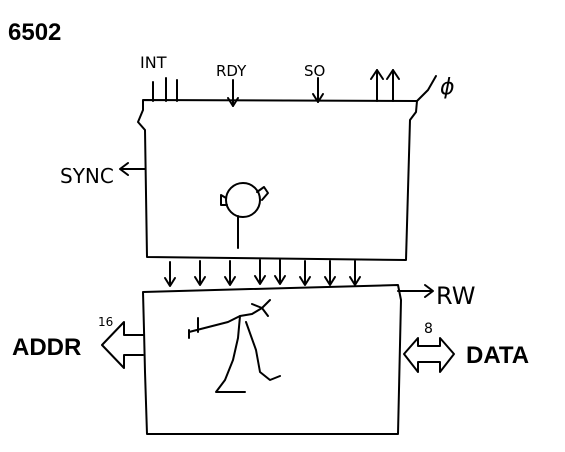 This screenshot has width=565, height=452. I want to click on data-width-label: 8, so click(428, 329).